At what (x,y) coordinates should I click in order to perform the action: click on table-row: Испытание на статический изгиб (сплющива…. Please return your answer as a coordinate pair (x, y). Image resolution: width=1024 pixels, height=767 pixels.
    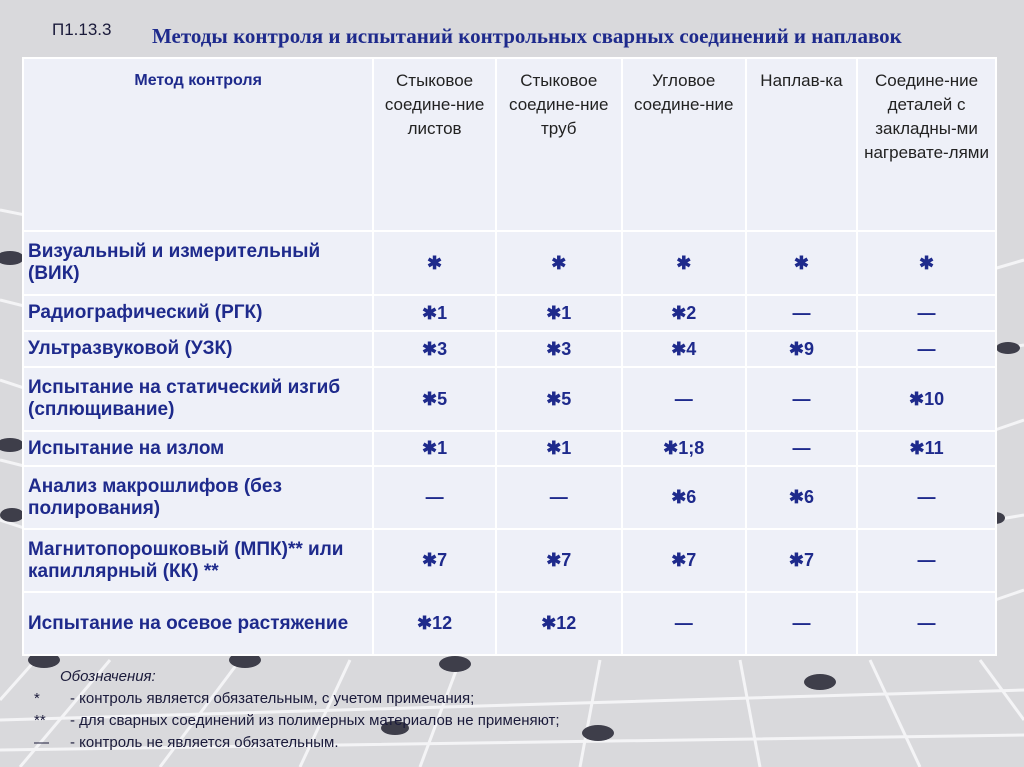
    Looking at the image, I should click on (509, 399).